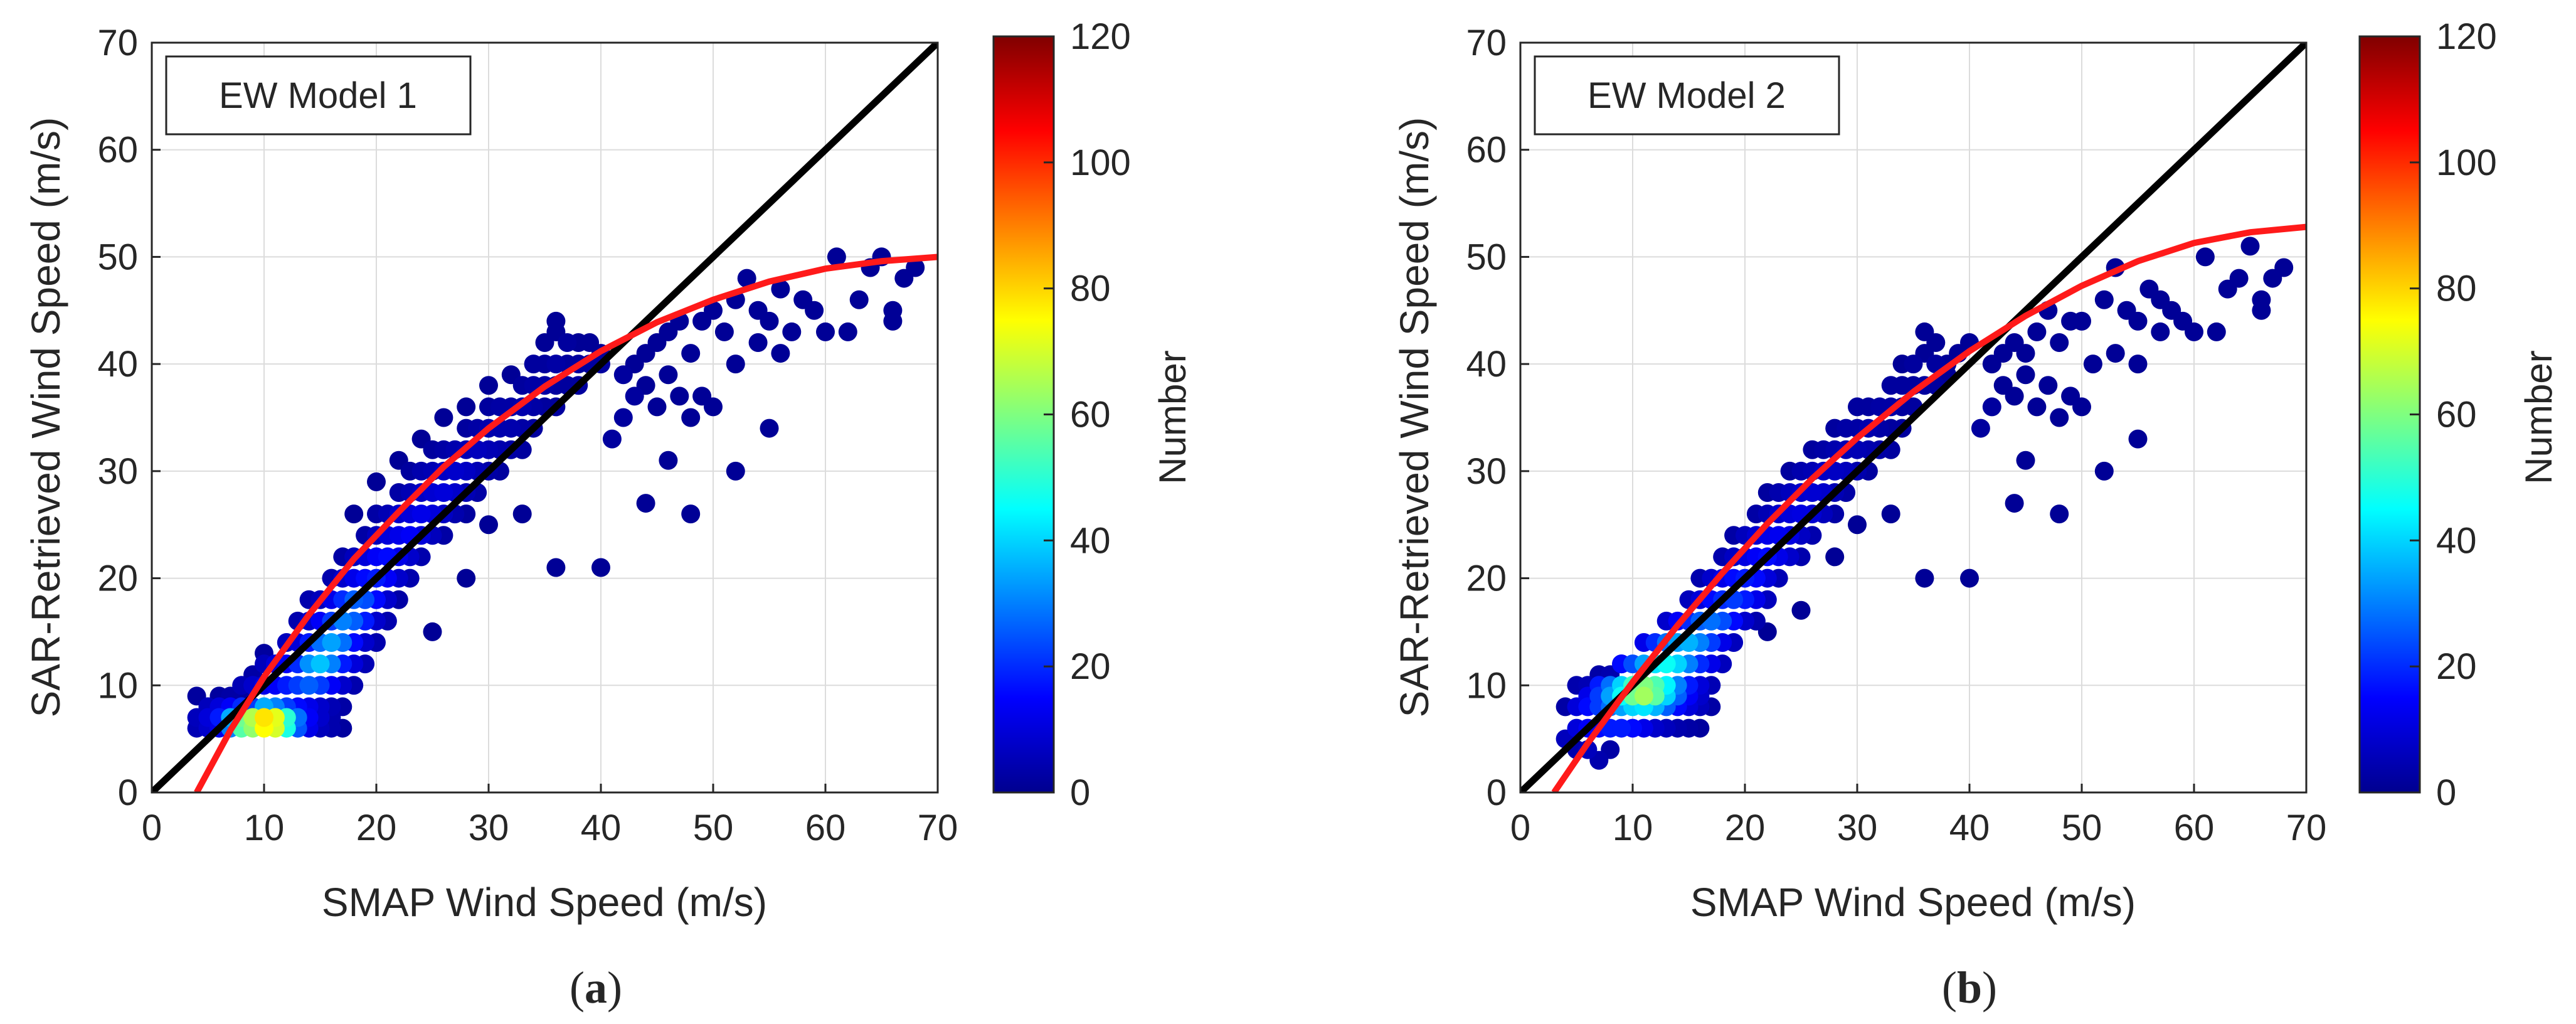  What do you see at coordinates (1486, 364) in the screenshot?
I see `y-tick-label: 40` at bounding box center [1486, 364].